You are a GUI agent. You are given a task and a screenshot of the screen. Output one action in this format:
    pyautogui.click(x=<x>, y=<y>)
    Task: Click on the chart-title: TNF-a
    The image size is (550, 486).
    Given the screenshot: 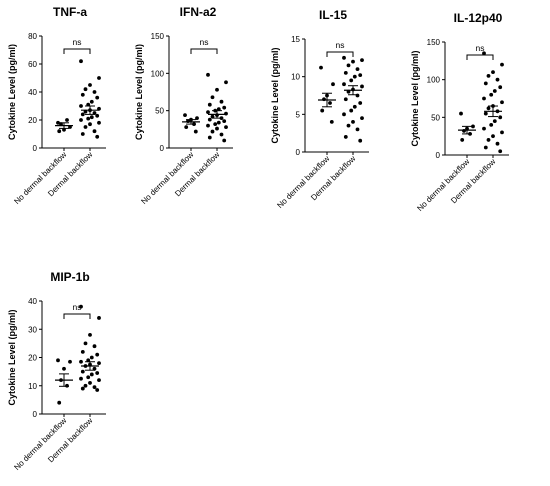 What is the action you would take?
    pyautogui.click(x=70, y=12)
    